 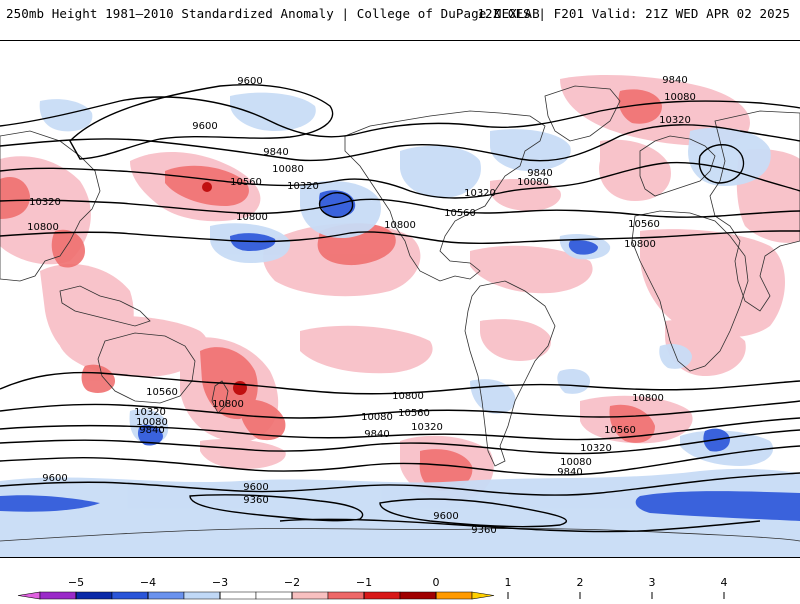 What do you see at coordinates (648, 398) in the screenshot?
I see `contour-label-10800-south-atlantic: 10800` at bounding box center [648, 398].